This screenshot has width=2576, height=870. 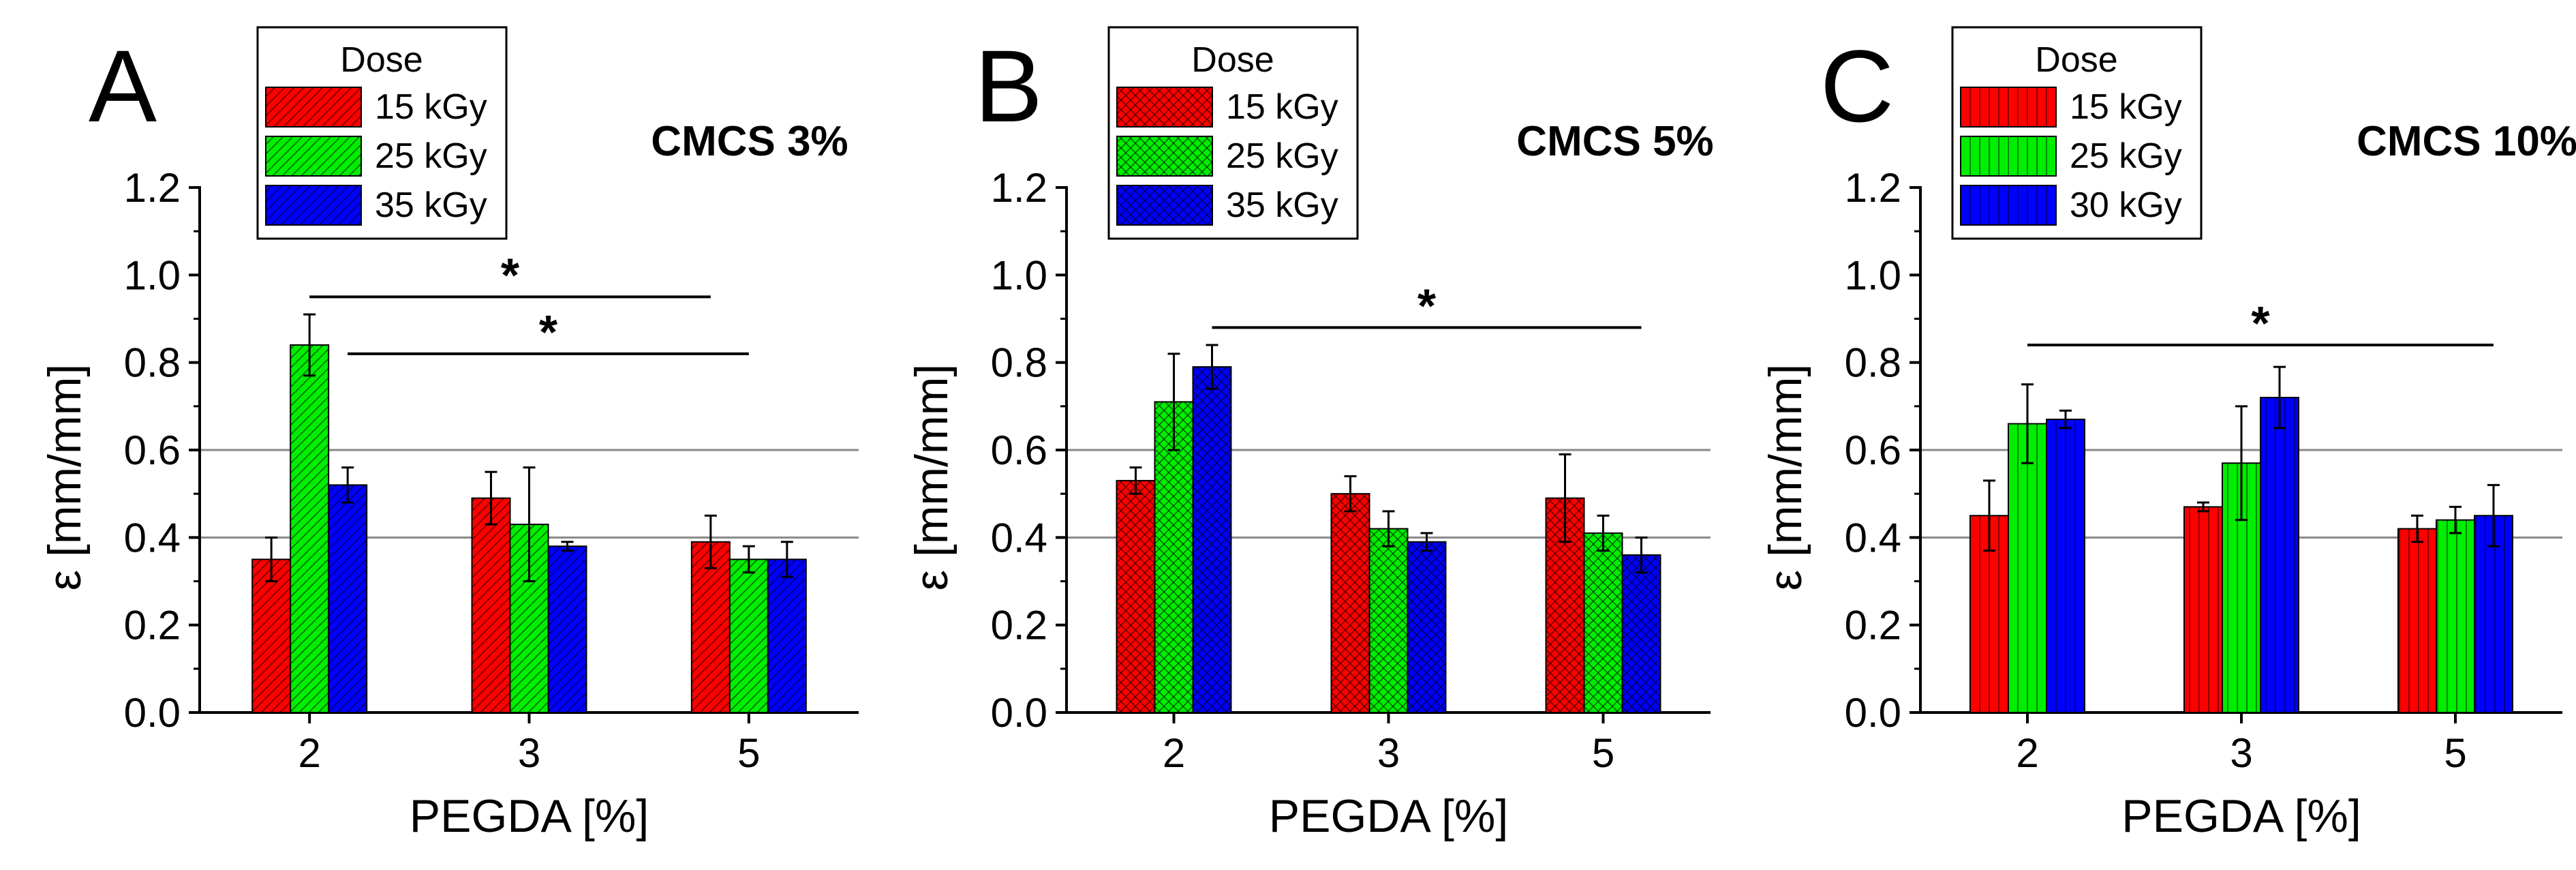 I want to click on panel-title: CMCS 5%, so click(x=1615, y=141).